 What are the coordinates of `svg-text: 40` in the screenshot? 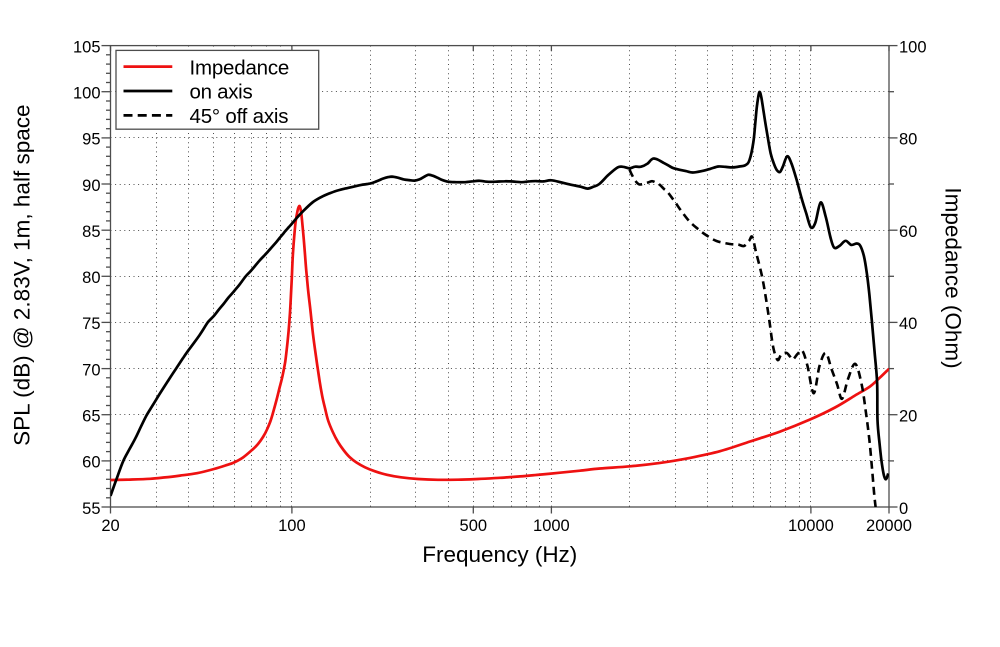 It's located at (908, 324).